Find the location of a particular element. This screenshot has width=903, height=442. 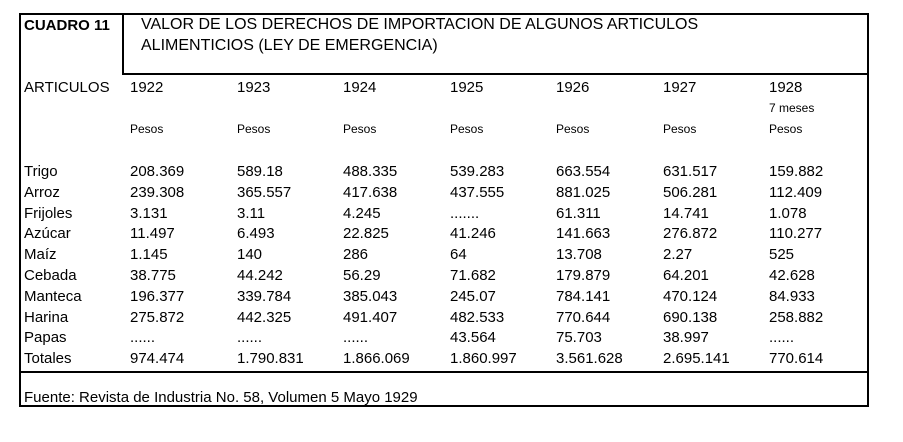

year-header: 1923 is located at coordinates (254, 87).